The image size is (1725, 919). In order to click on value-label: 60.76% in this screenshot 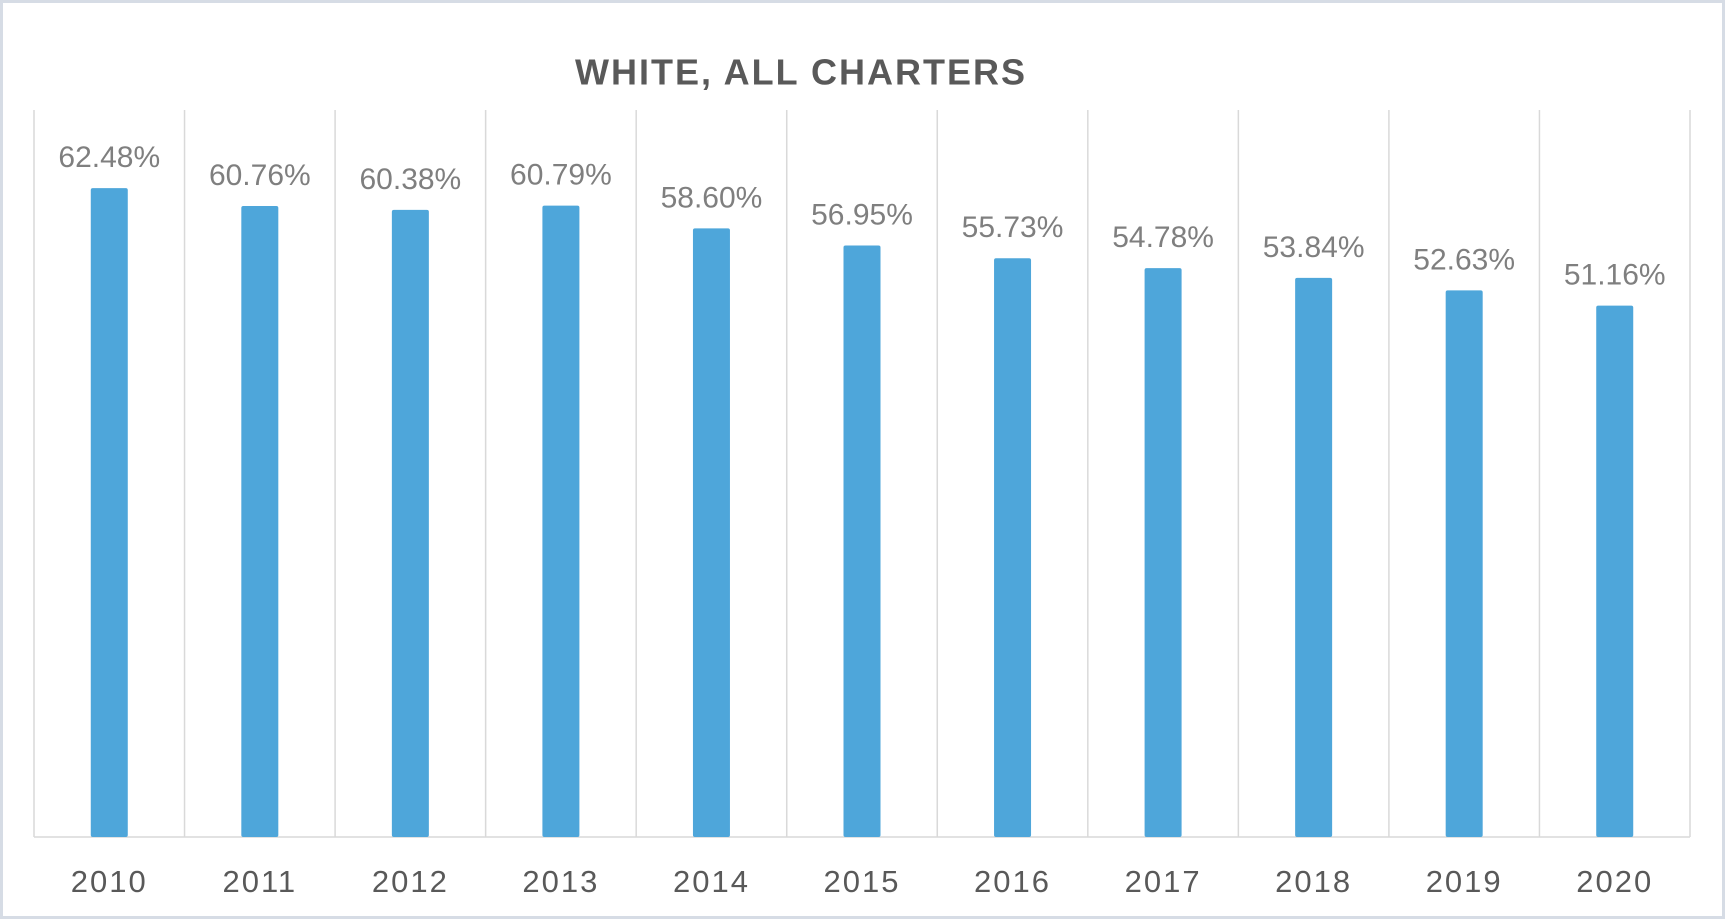, I will do `click(260, 175)`.